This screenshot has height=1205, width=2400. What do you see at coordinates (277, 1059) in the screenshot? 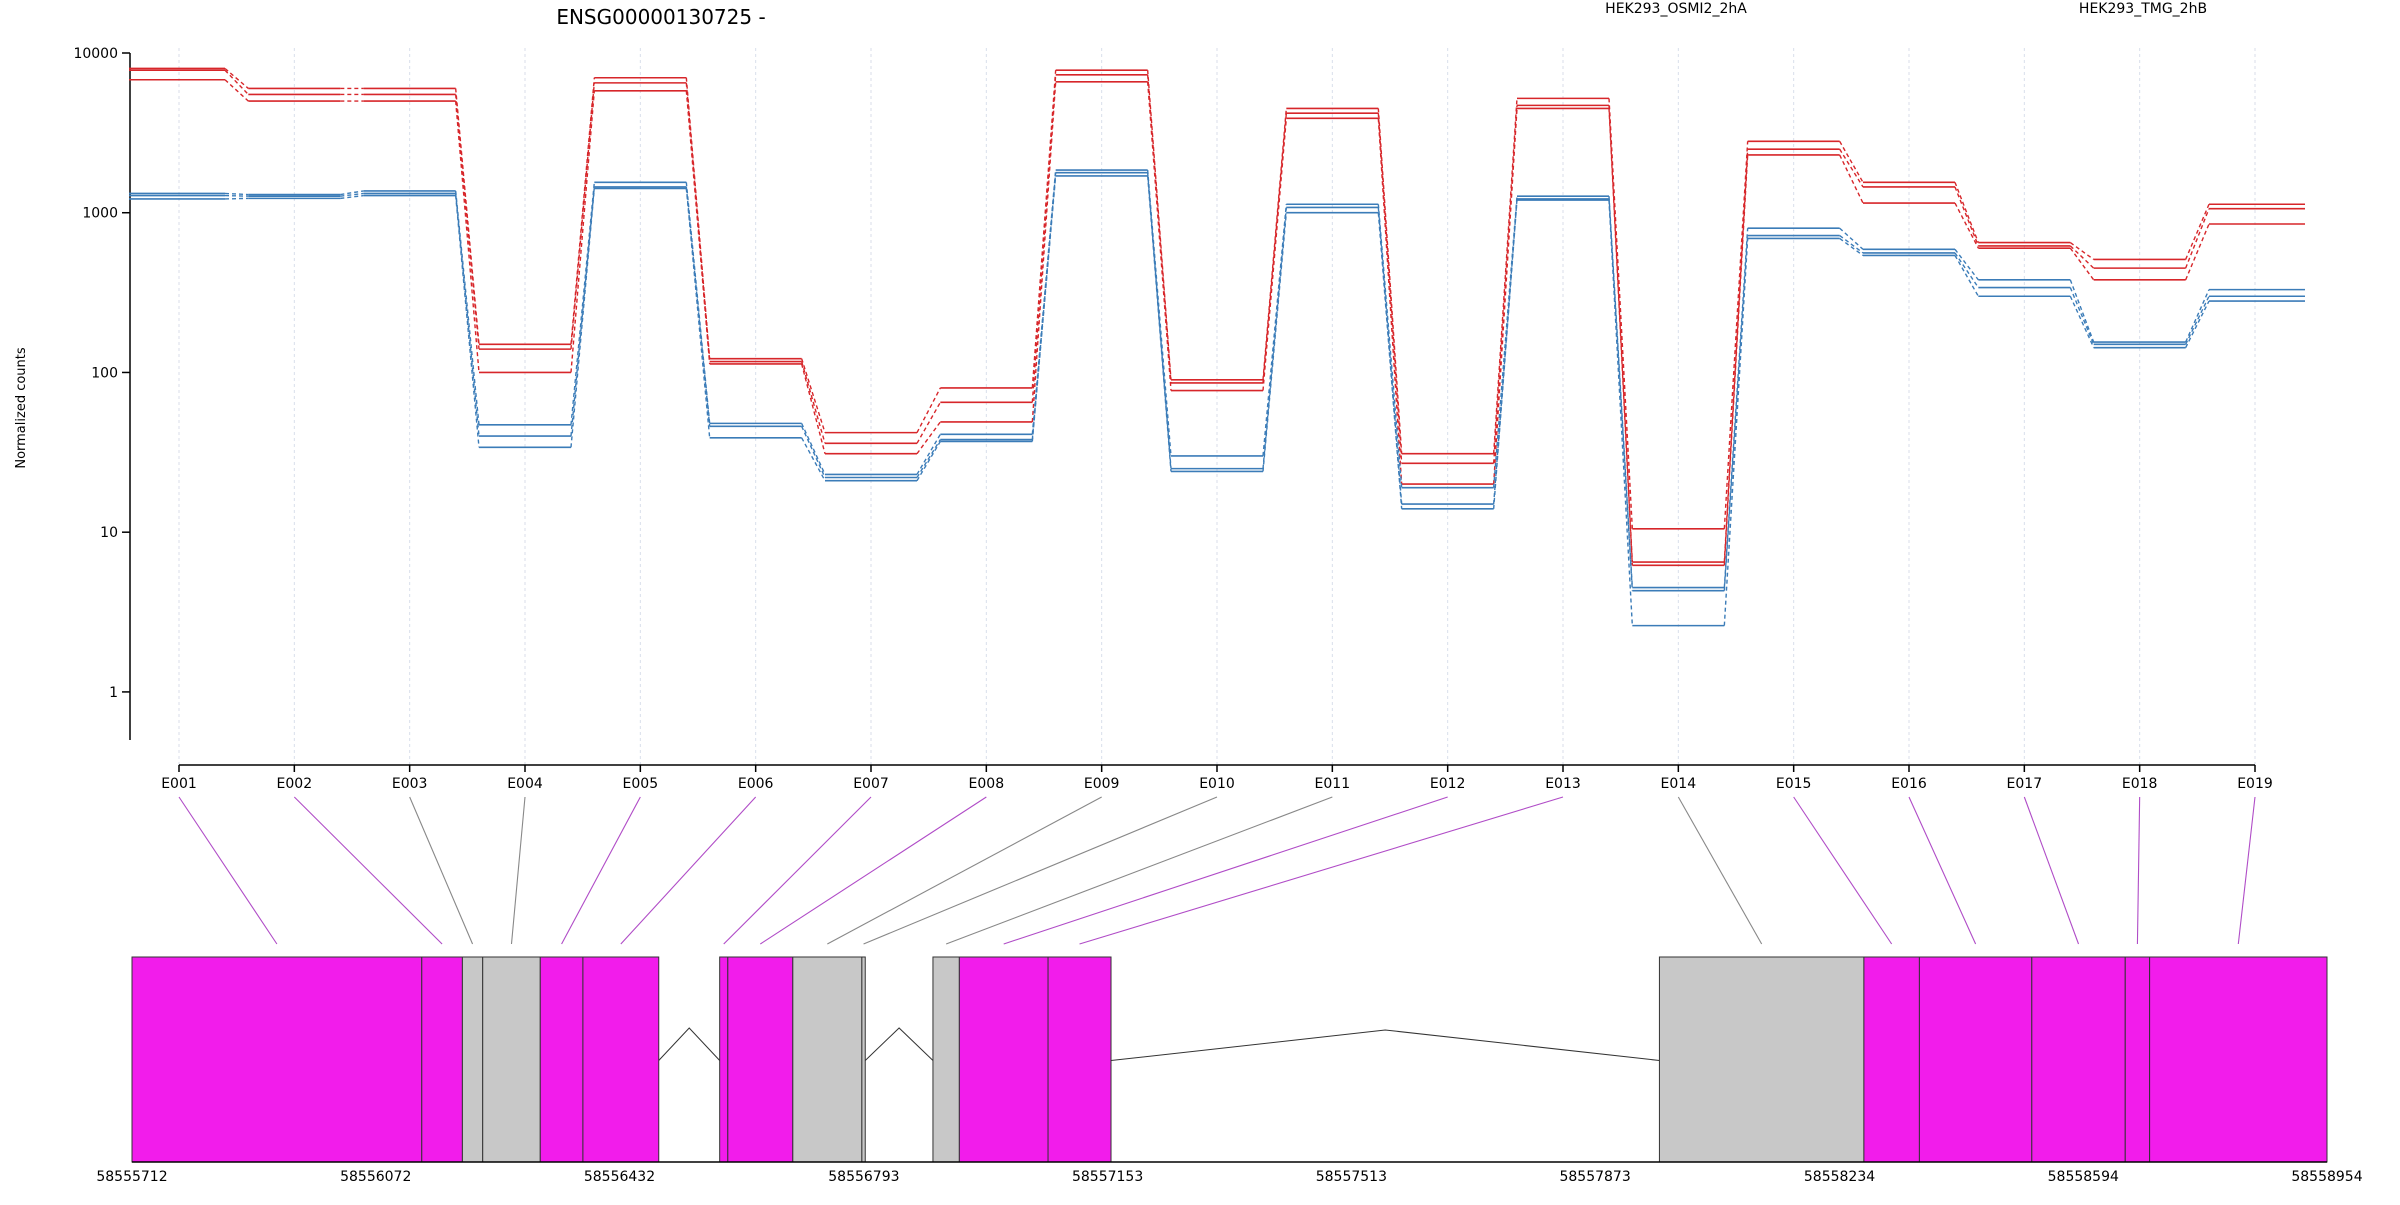
I see `exon-e001` at bounding box center [277, 1059].